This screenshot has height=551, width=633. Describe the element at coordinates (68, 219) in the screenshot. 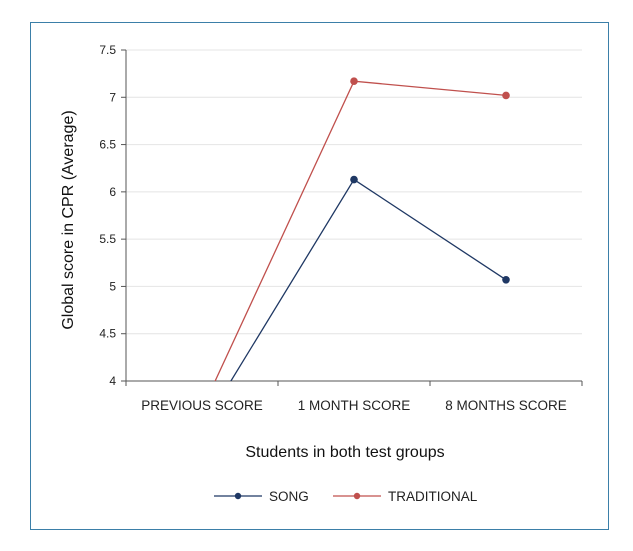

I see `y-axis-title: Global score in CPR (Average)` at that location.